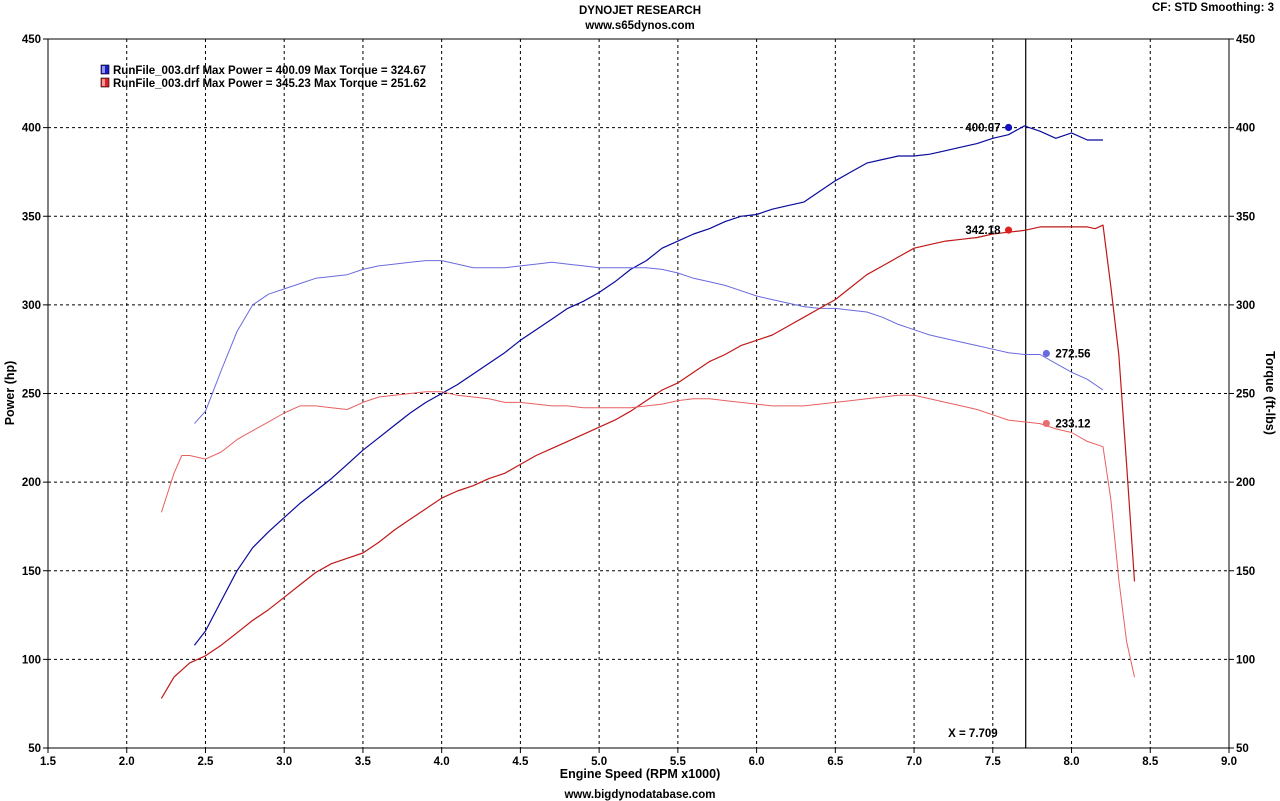 This screenshot has height=801, width=1280. I want to click on marker-label: 400.07, so click(982, 129).